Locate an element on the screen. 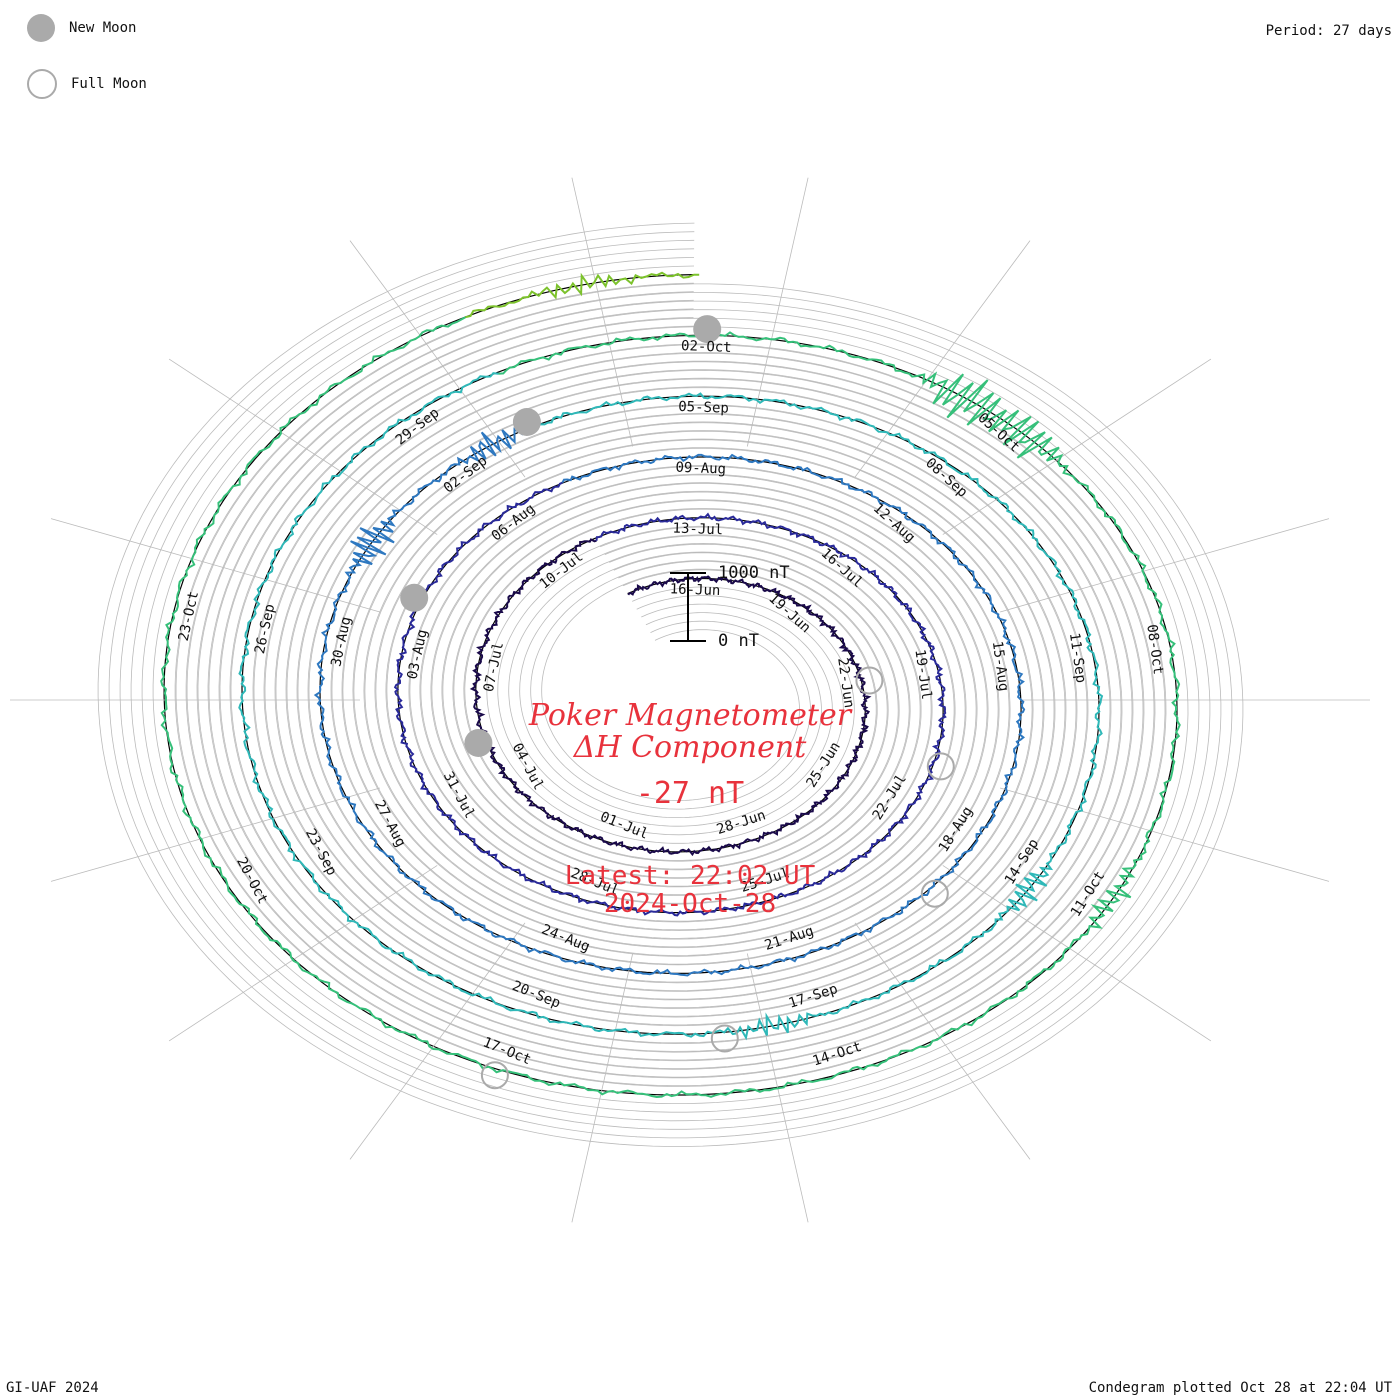 The height and width of the screenshot is (1400, 1400). latest-date: 2024-Oct-28 is located at coordinates (690, 904).